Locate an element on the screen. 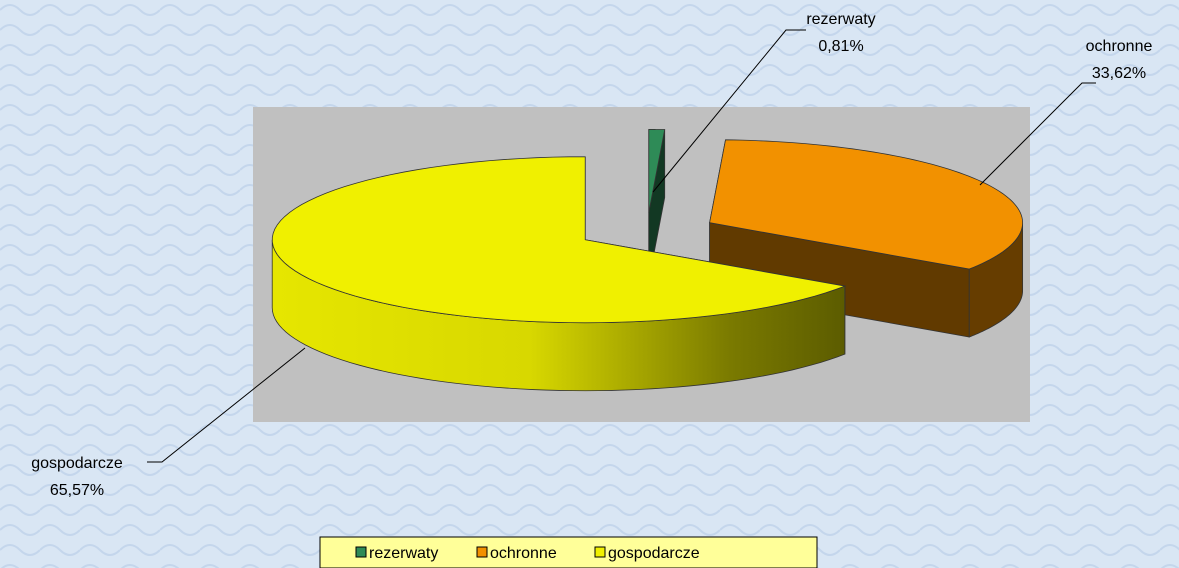 The height and width of the screenshot is (568, 1179). legend-label: rezerwaty is located at coordinates (403, 553).